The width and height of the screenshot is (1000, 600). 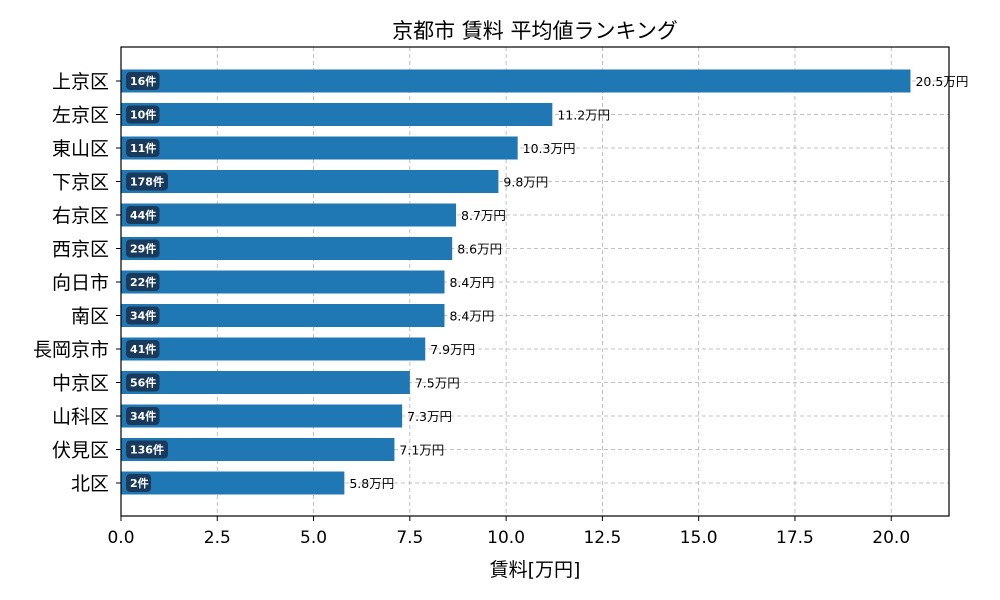 I want to click on value-label: 11.2万円, so click(x=583, y=115).